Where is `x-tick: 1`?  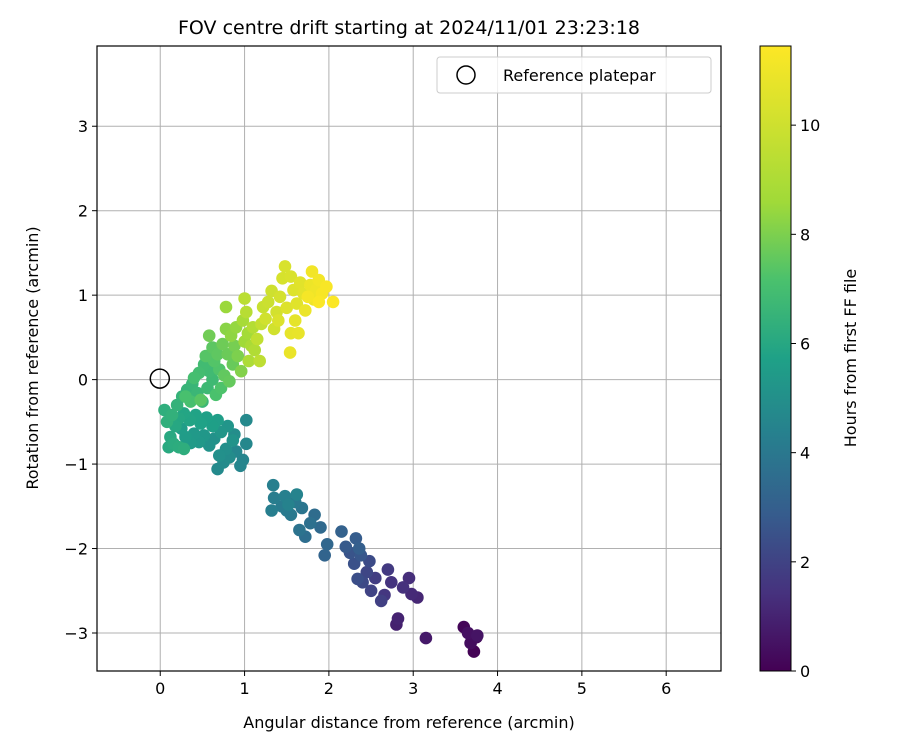 x-tick: 1 is located at coordinates (244, 684).